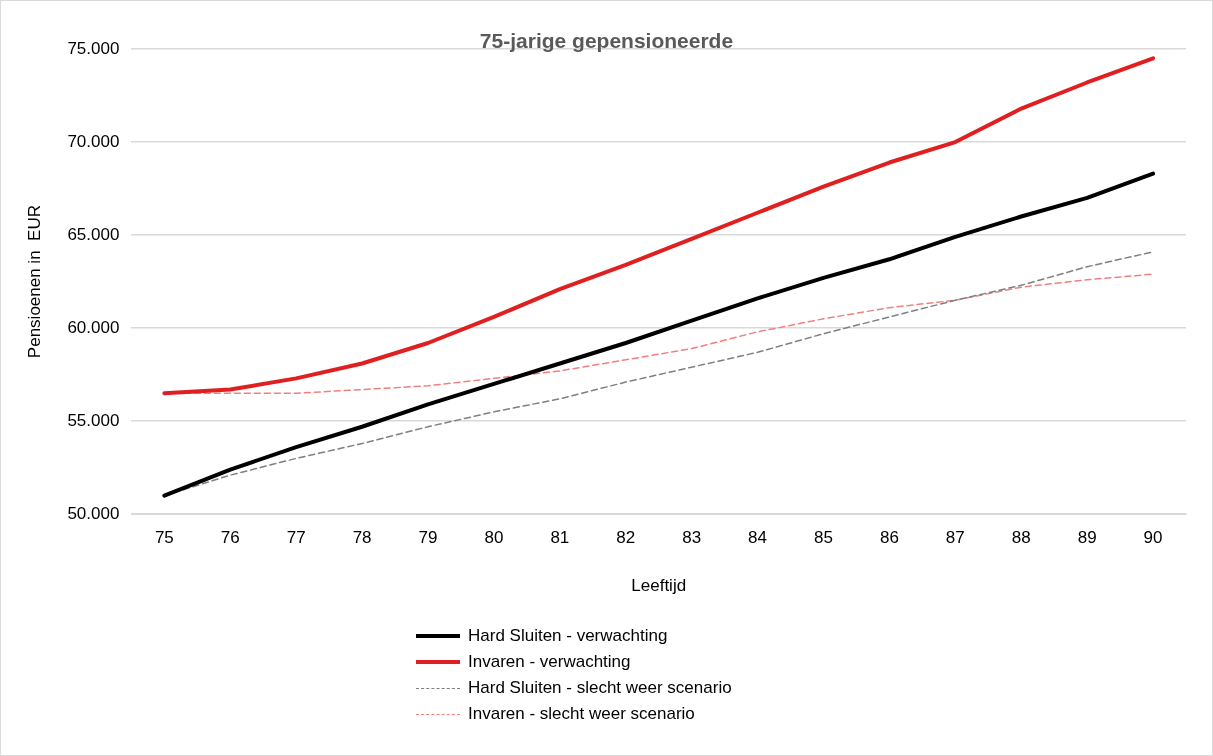 The height and width of the screenshot is (756, 1213). I want to click on legend-label: Hard Sluiten - verwachting, so click(568, 636).